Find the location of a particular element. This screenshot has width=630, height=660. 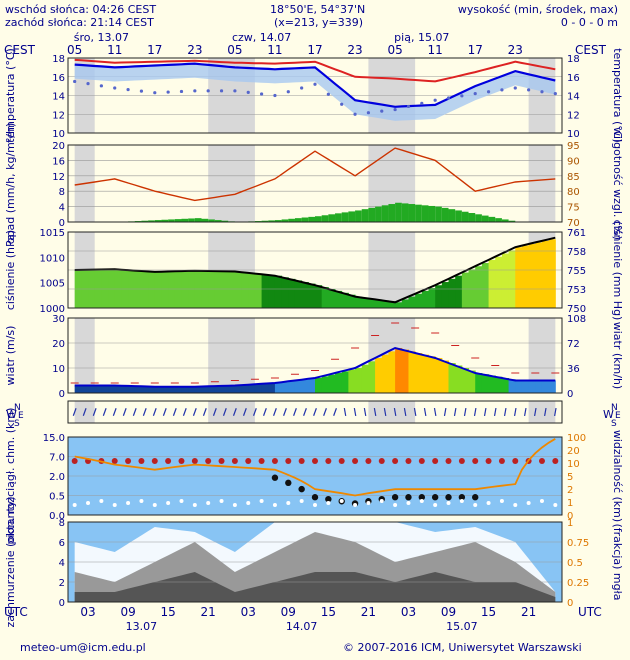

top-timezone-right: CEST is located at coordinates (591, 50).